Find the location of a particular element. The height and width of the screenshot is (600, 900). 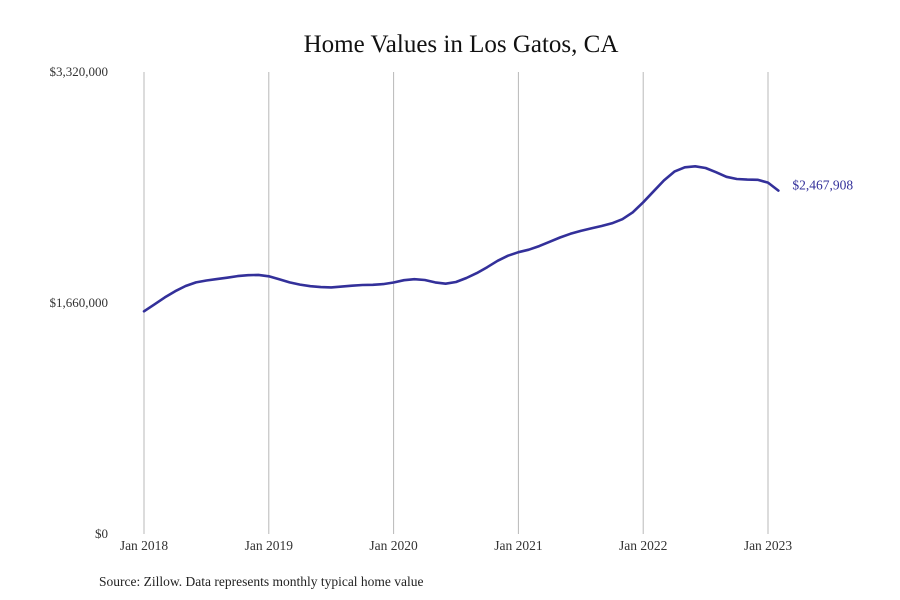

y-tick-label: $1,660,000 is located at coordinates (79, 302).